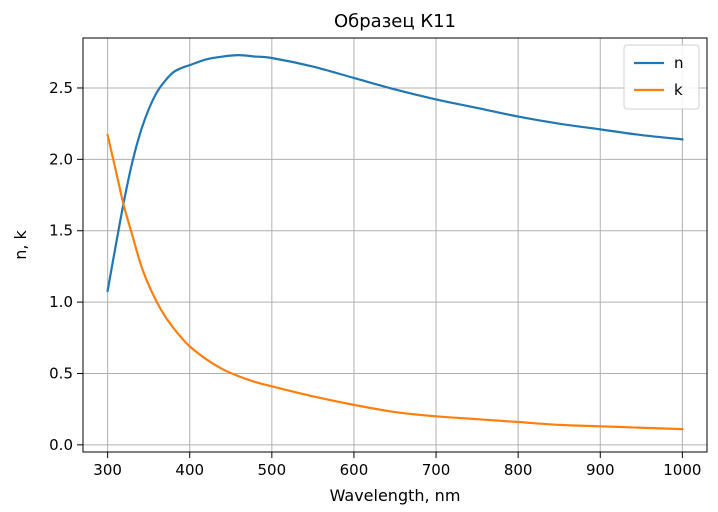  I want to click on x-tick-label: 300, so click(107, 470).